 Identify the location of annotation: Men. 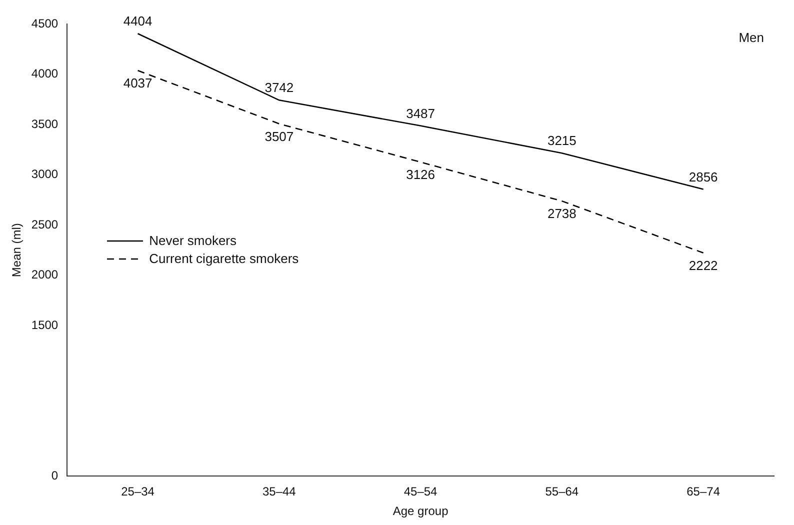
(751, 38).